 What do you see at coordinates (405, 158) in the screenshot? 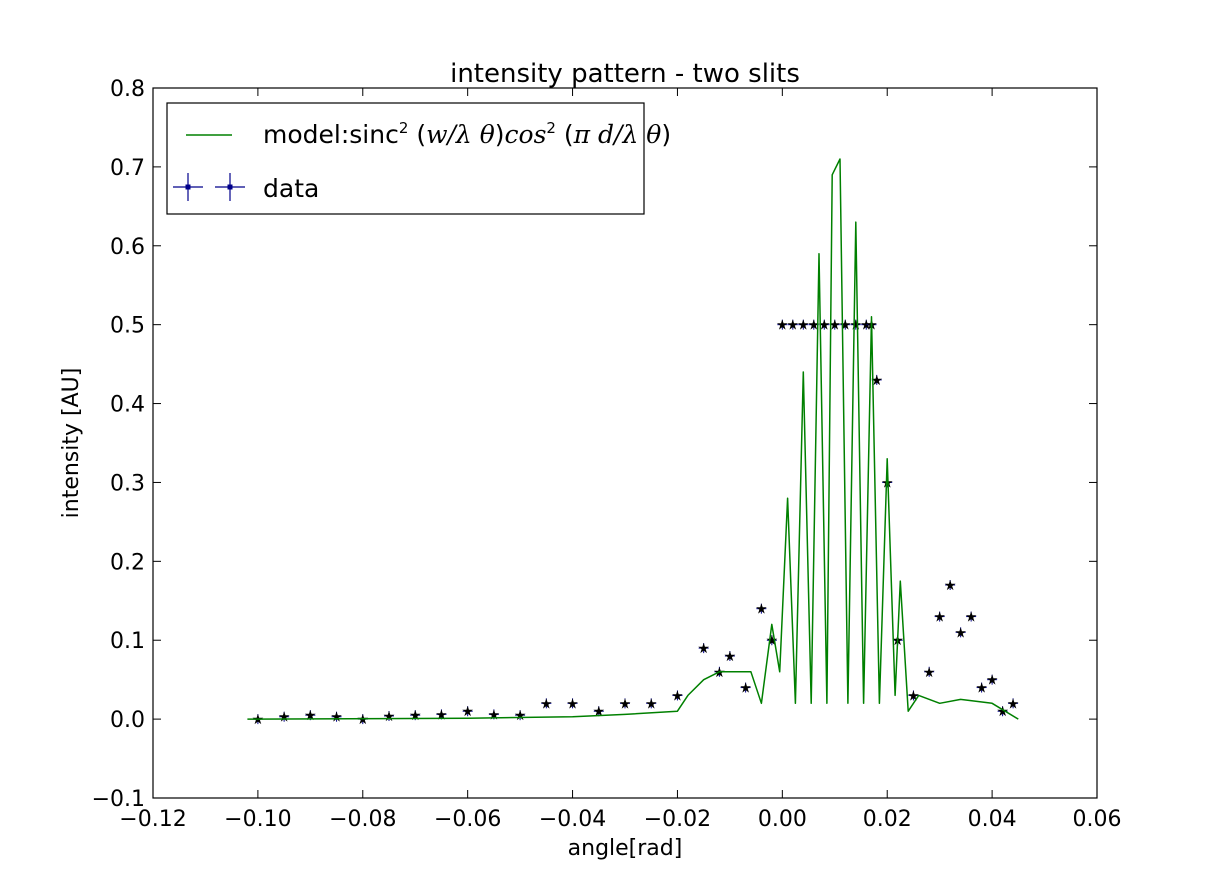
I see `legend-box` at bounding box center [405, 158].